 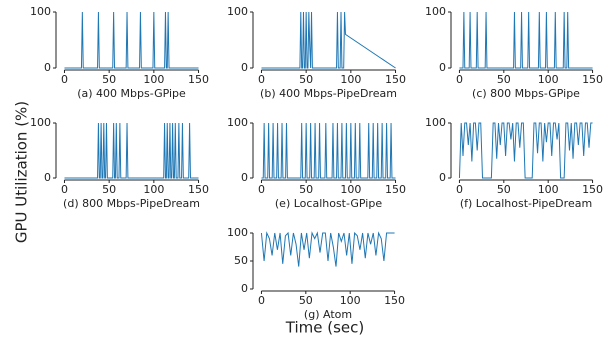 I want to click on y-axis-label: GPU Utilization (%), so click(x=22, y=172).